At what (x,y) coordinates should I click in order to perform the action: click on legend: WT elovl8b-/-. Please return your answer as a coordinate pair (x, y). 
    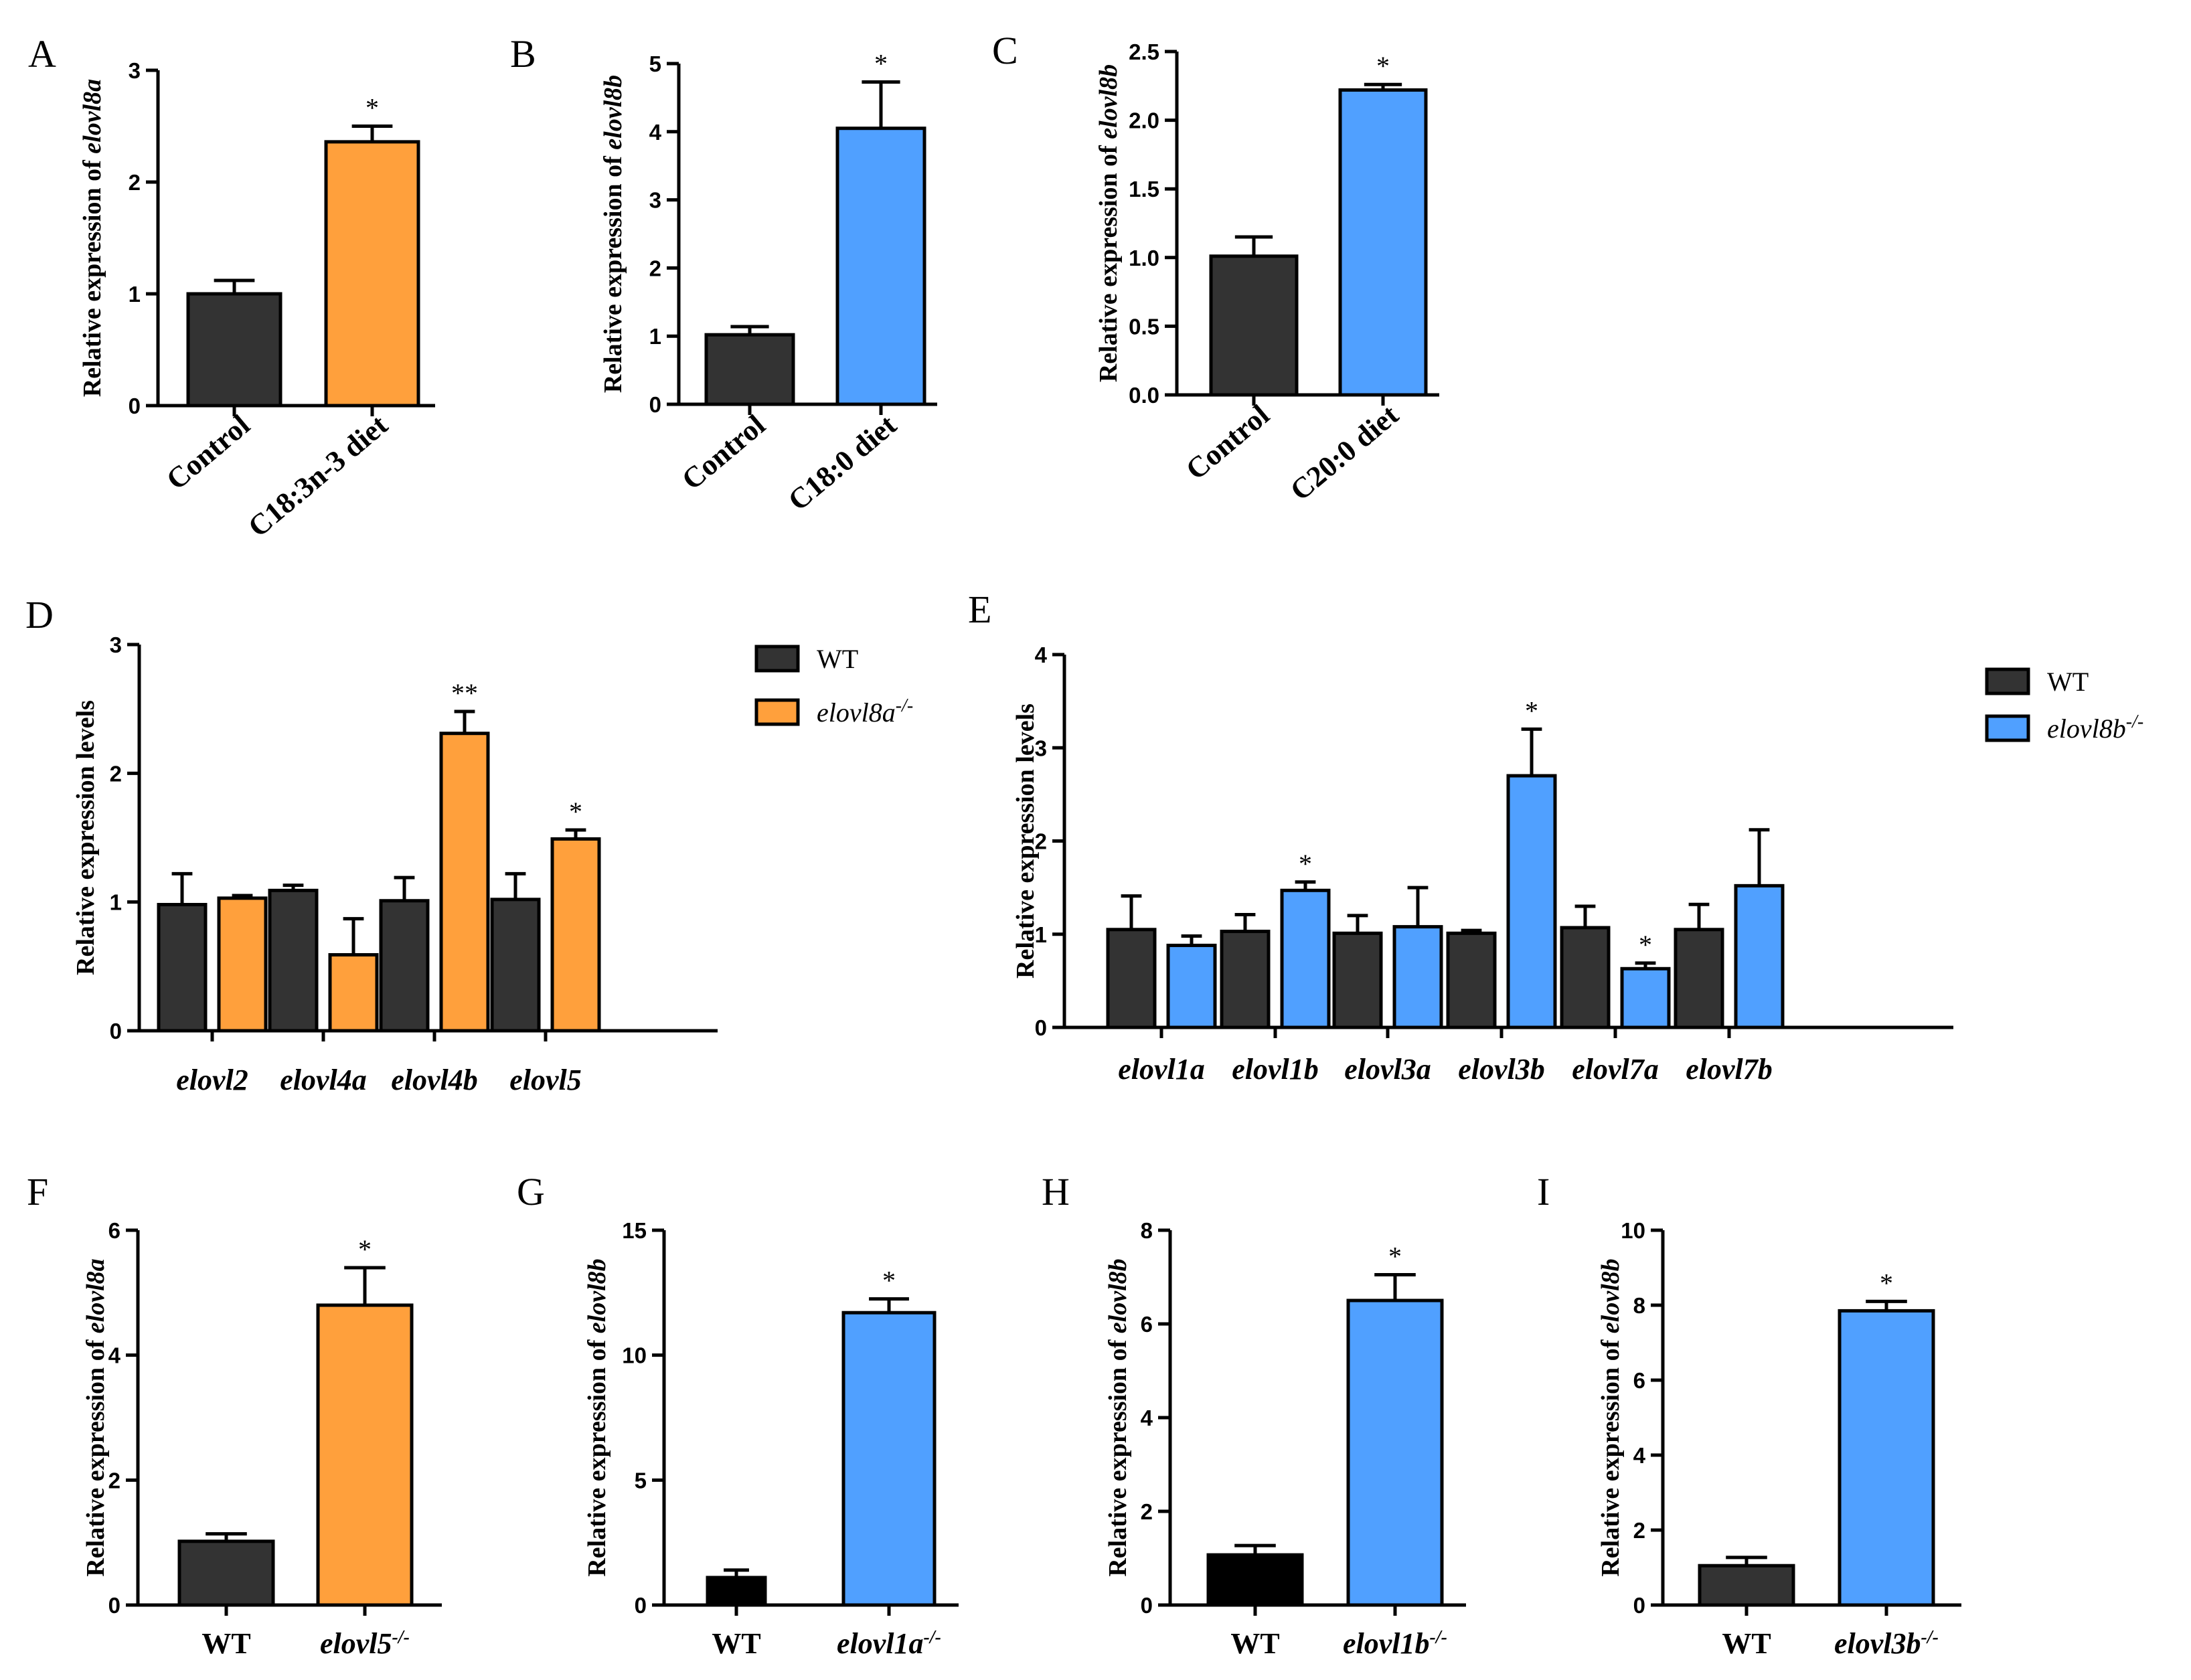
    Looking at the image, I should click on (2064, 705).